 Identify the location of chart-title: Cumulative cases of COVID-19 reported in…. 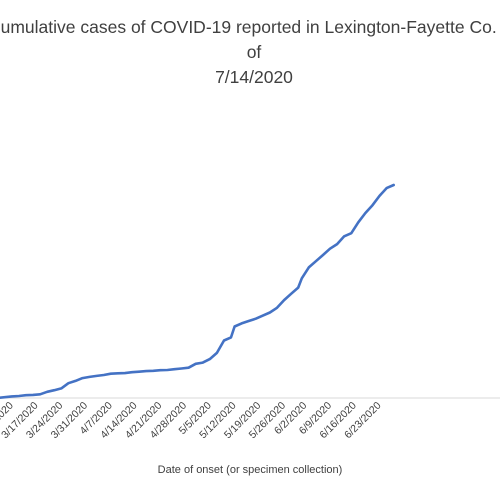
(248, 52).